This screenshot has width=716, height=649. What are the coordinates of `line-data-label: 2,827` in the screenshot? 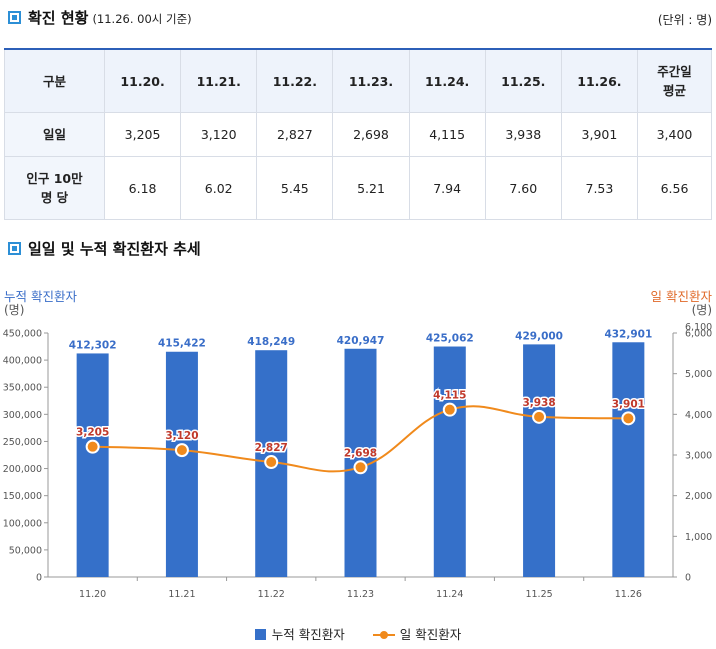 It's located at (271, 448).